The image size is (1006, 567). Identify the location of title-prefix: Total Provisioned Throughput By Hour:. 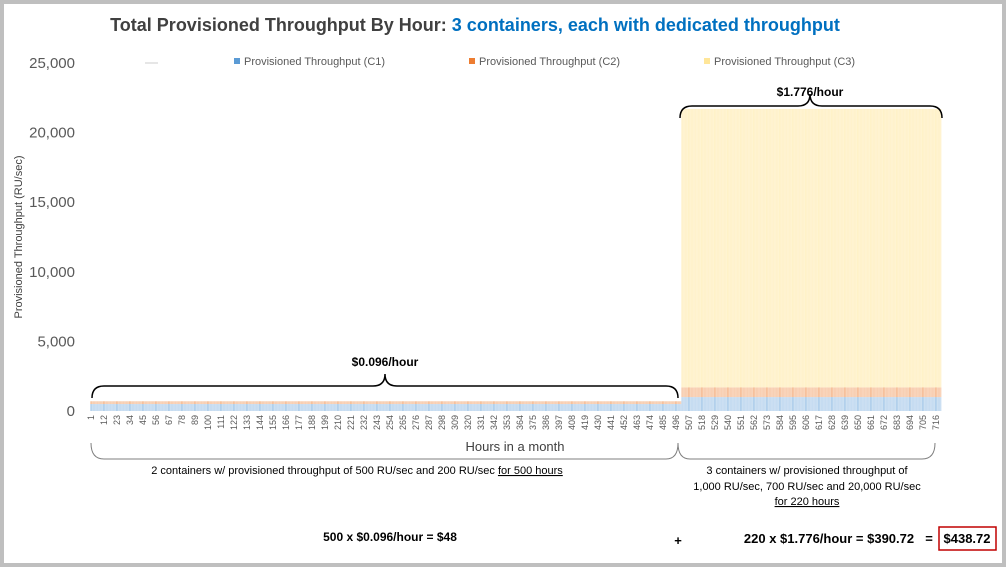
(278, 25).